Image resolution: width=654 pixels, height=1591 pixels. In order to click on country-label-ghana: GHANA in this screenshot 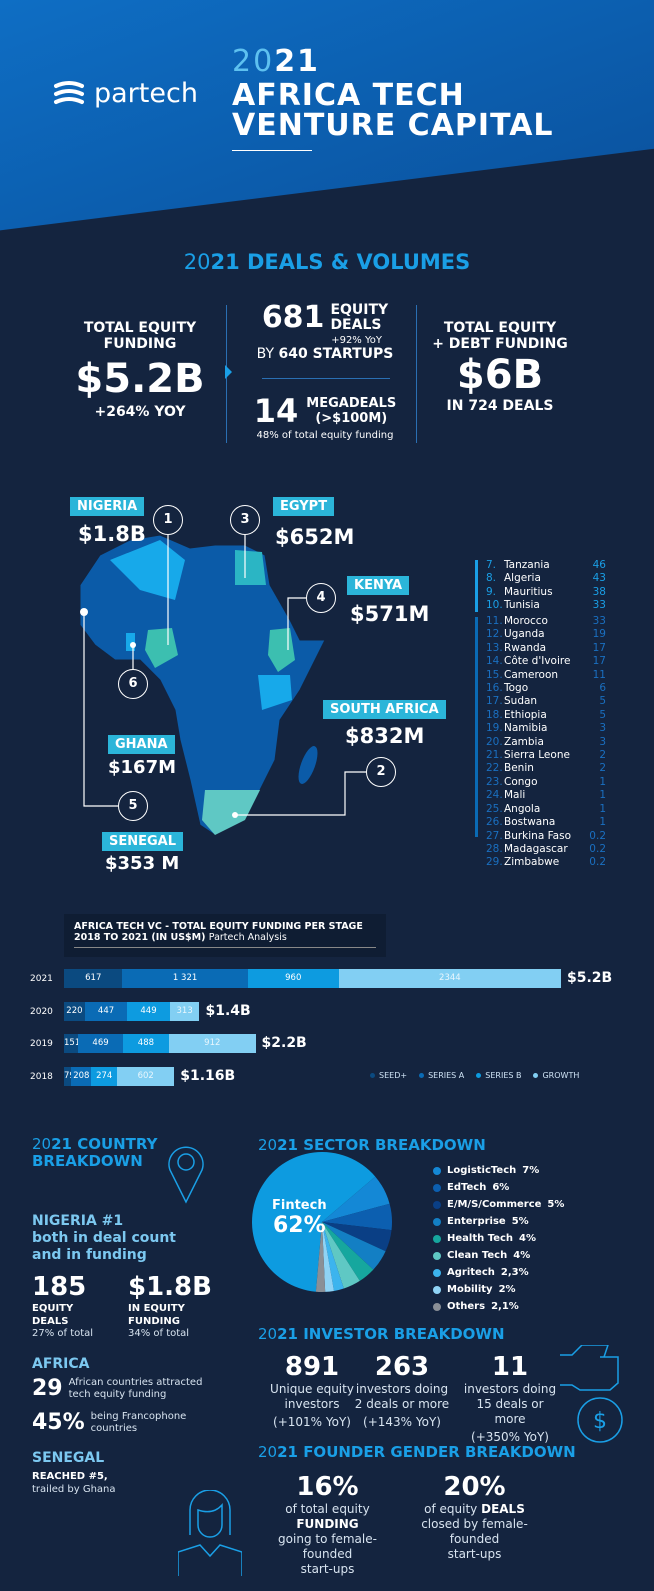, I will do `click(141, 744)`.